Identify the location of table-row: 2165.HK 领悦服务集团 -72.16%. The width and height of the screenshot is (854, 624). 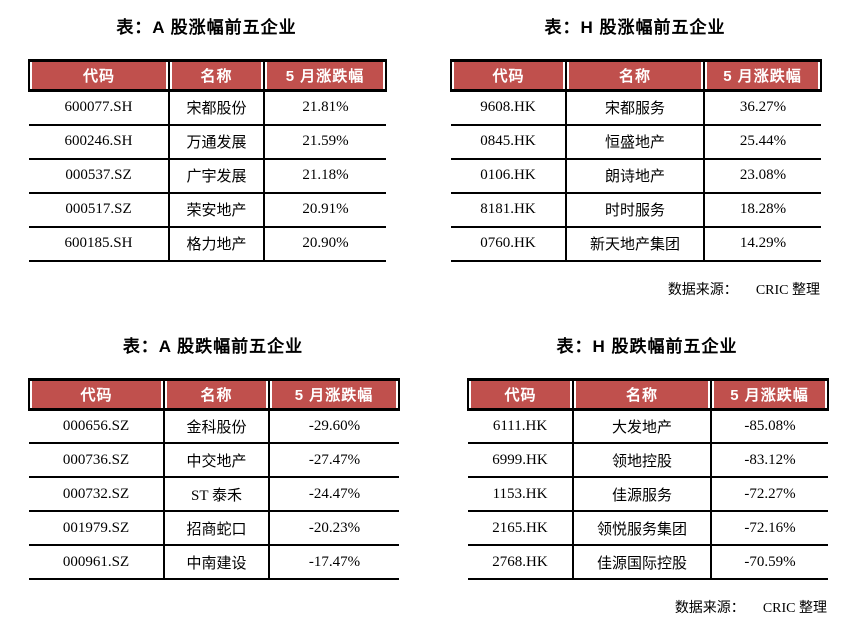
(648, 528).